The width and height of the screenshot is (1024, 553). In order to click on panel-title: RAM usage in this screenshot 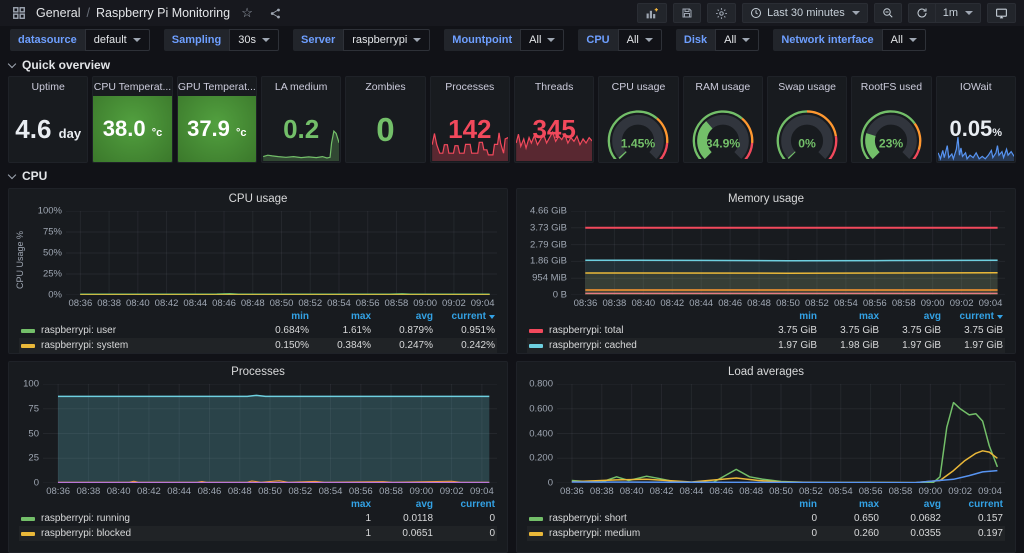, I will do `click(723, 86)`.